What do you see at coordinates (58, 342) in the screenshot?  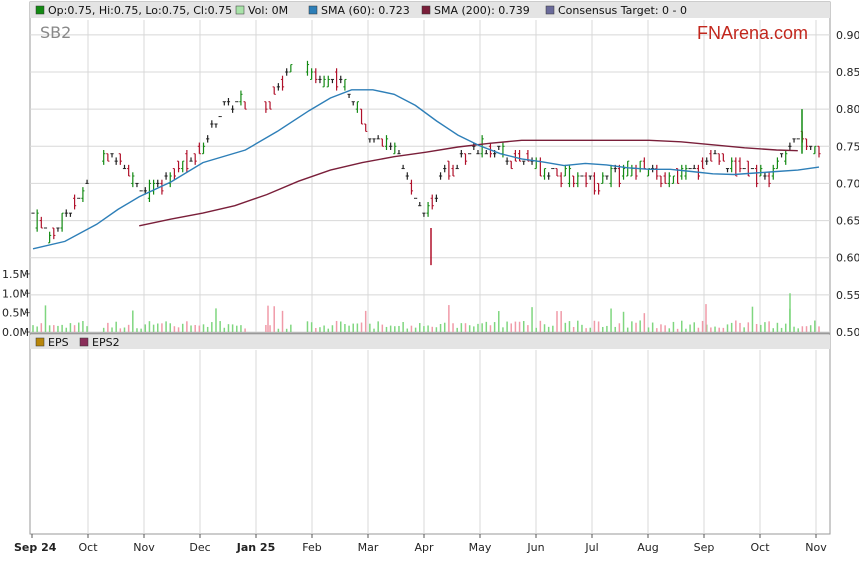 I see `eps-text: EPS` at bounding box center [58, 342].